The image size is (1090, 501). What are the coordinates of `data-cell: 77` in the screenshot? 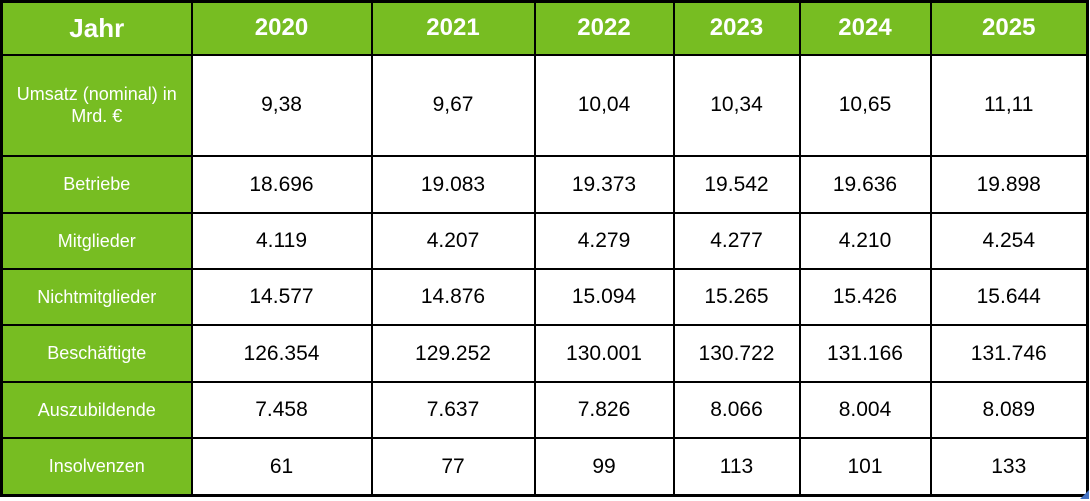 It's located at (453, 467).